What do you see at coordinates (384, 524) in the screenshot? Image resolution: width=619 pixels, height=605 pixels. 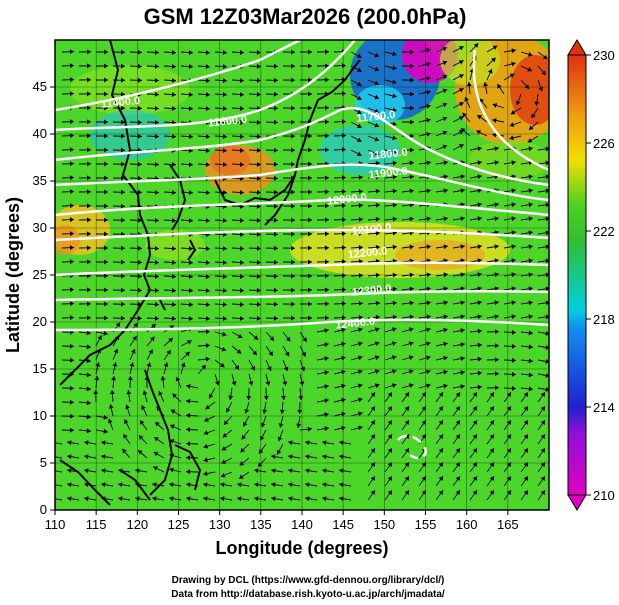 I see `x-tick-label: 150` at bounding box center [384, 524].